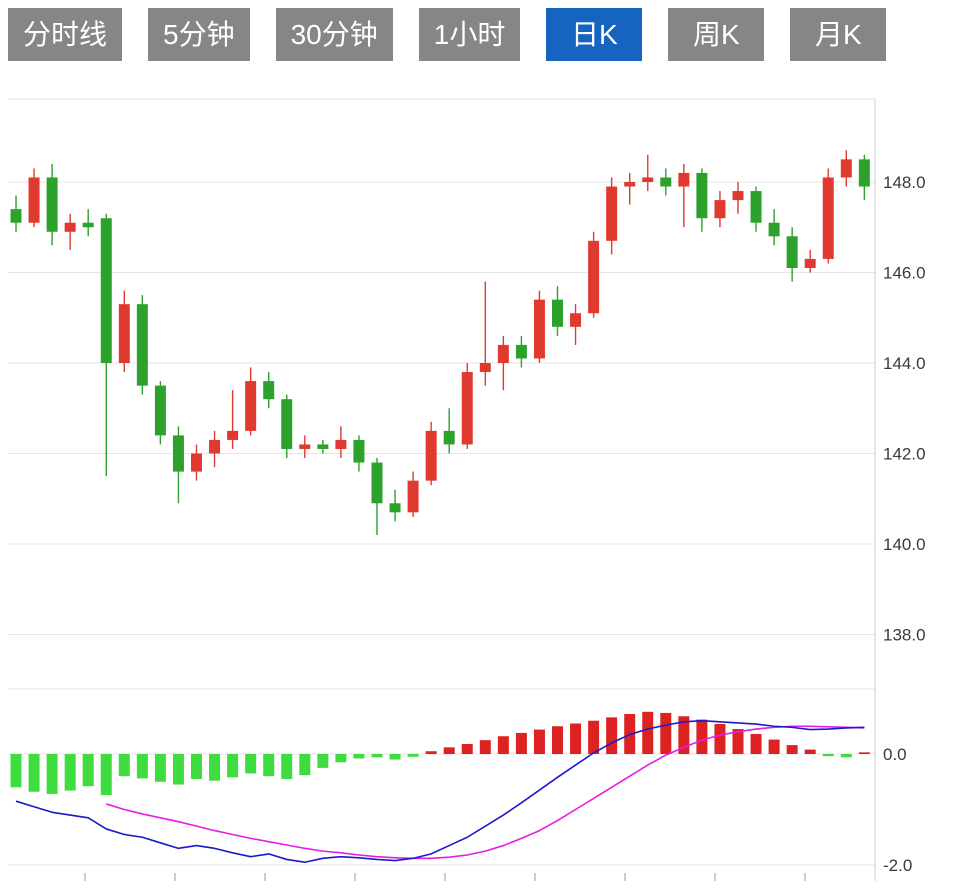 This screenshot has width=957, height=889. What do you see at coordinates (334, 34) in the screenshot?
I see `tab-30min: 30分钟` at bounding box center [334, 34].